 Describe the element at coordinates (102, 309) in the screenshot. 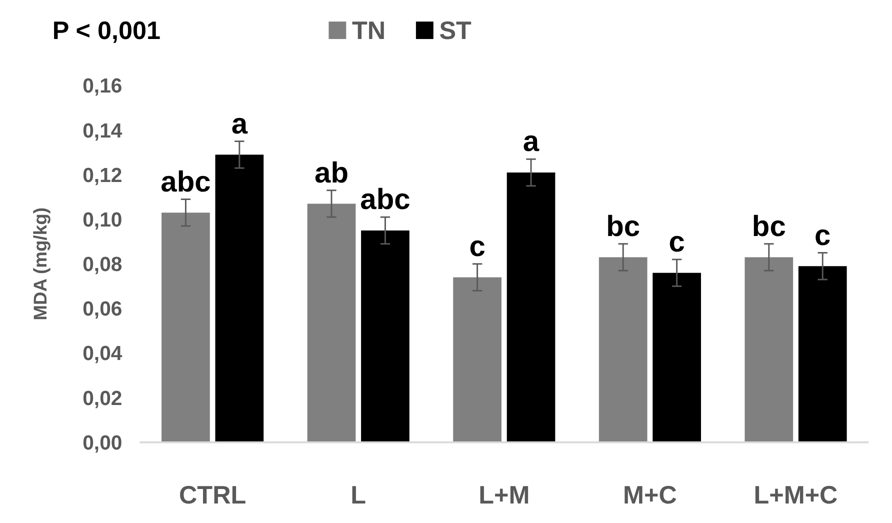

I see `y-tick-label: 0,06` at that location.